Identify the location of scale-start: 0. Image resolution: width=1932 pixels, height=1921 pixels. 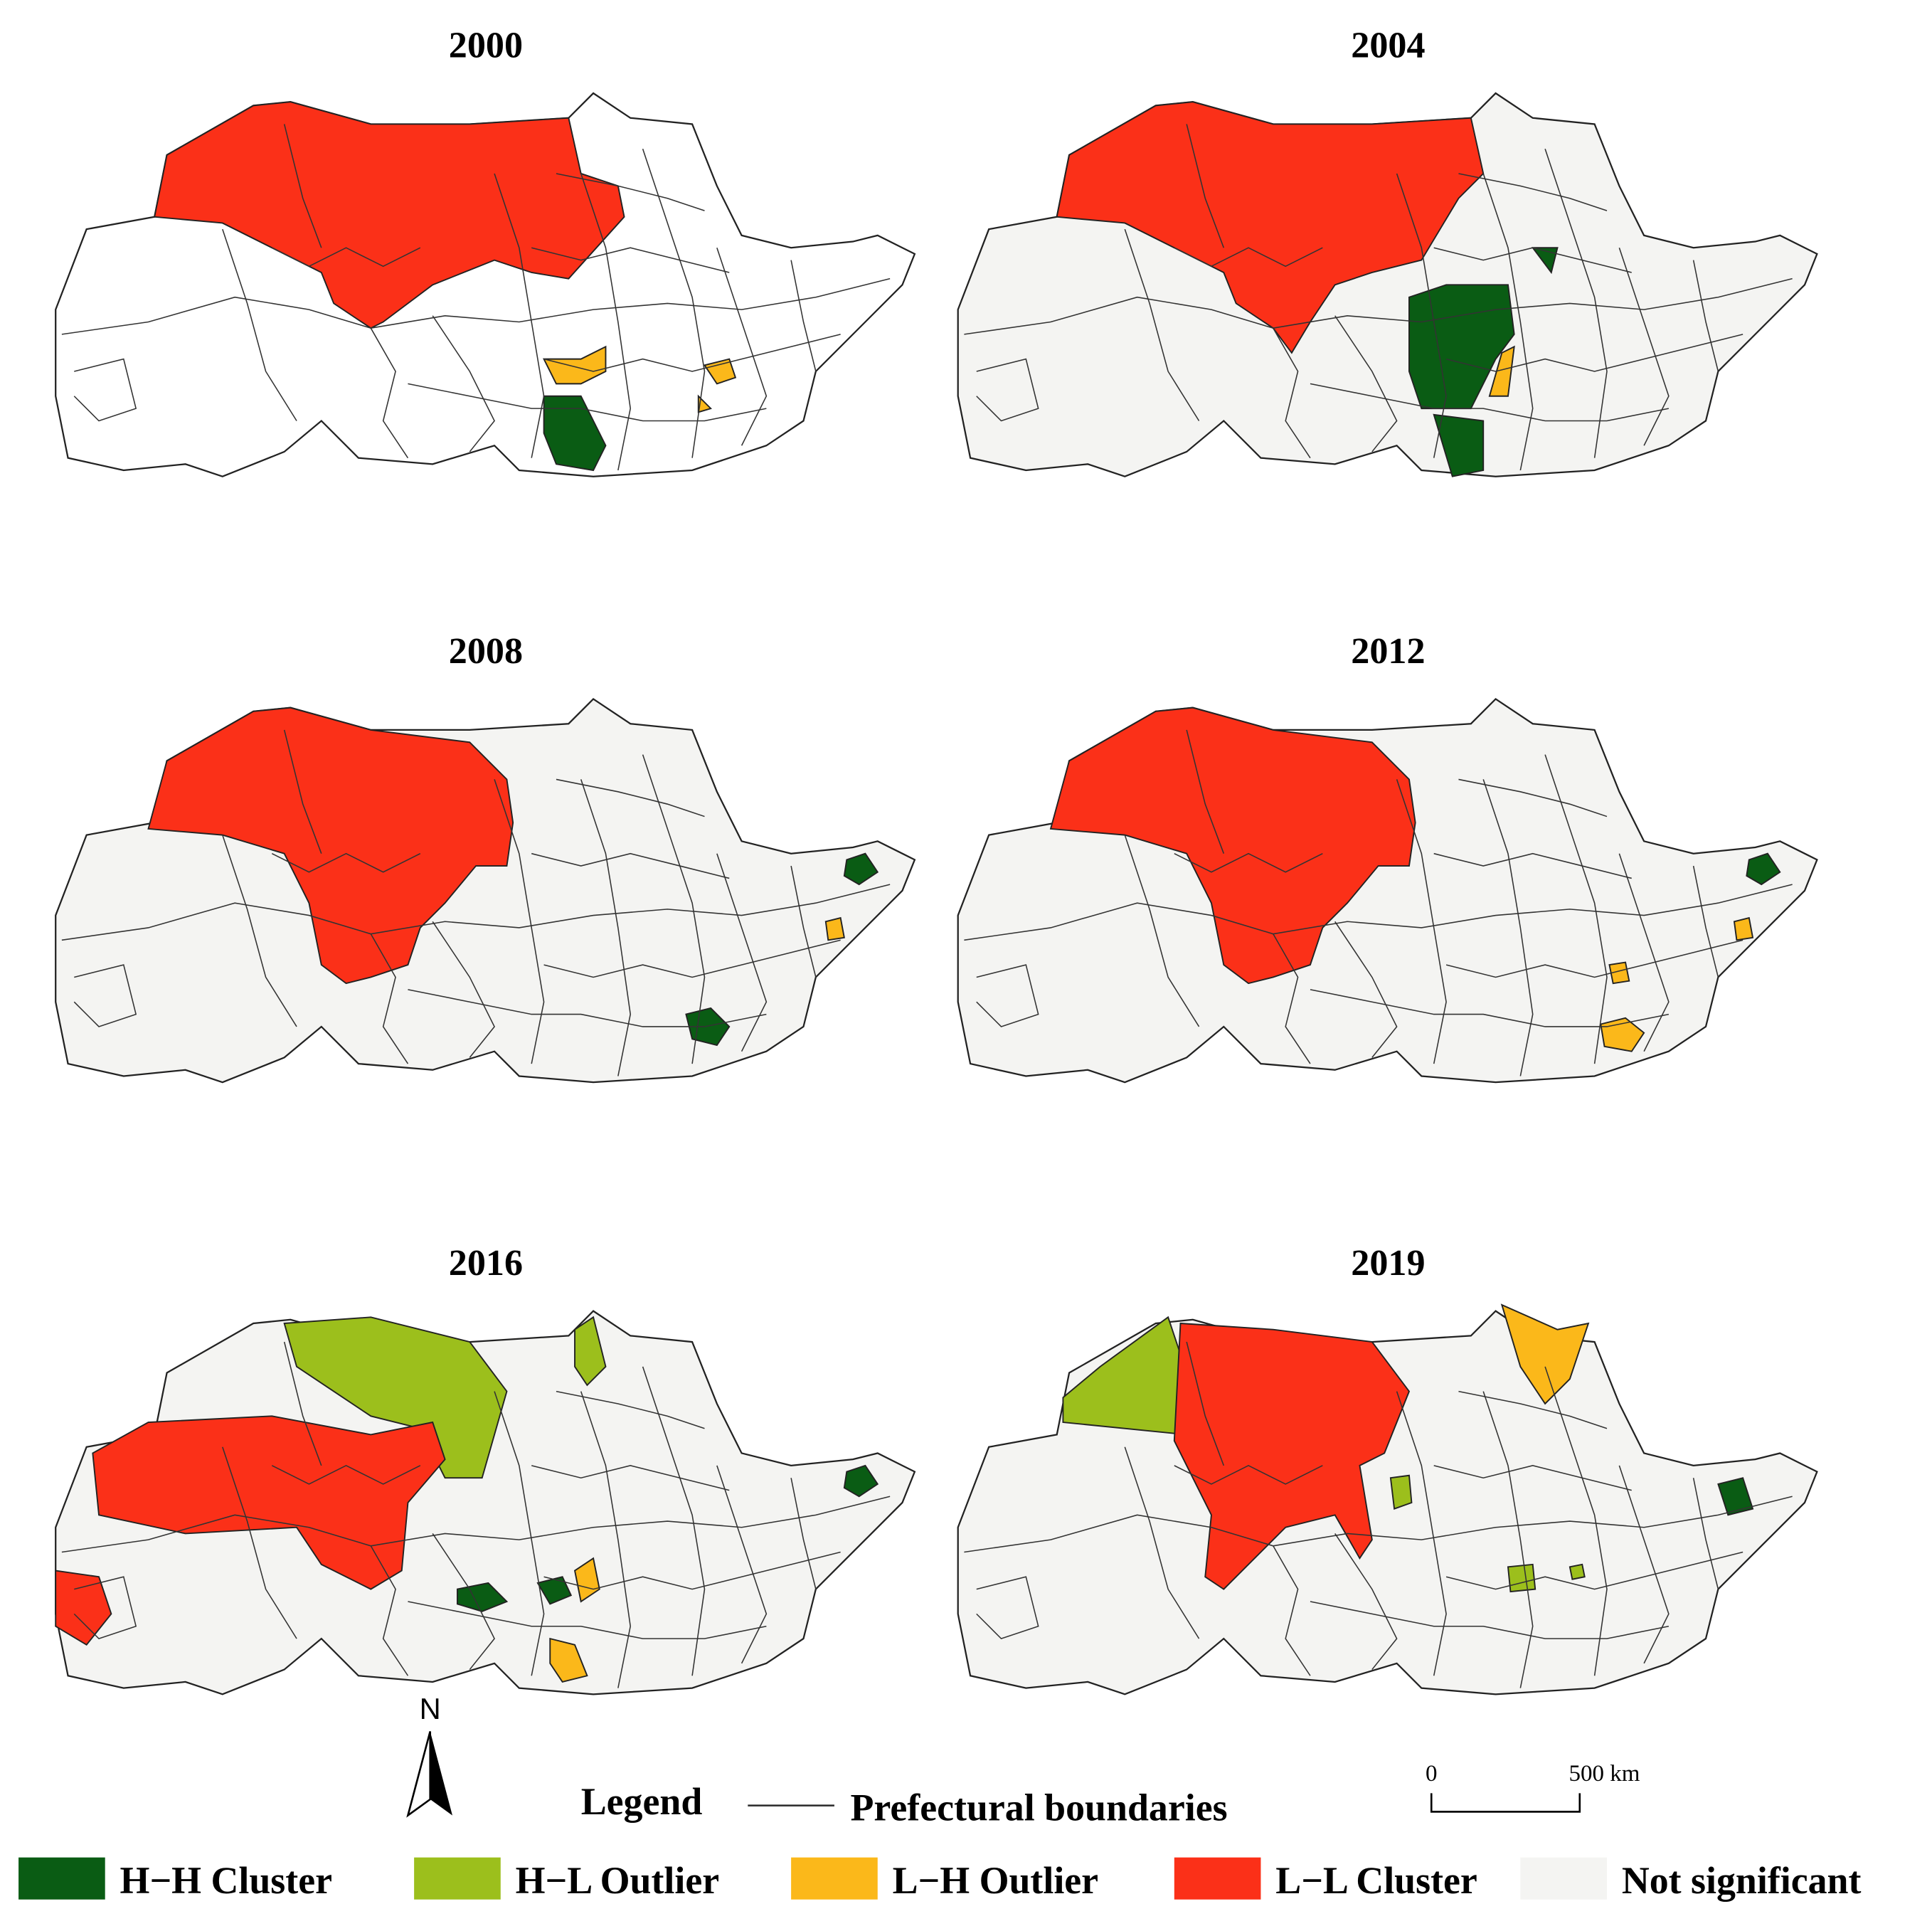
(1431, 1774).